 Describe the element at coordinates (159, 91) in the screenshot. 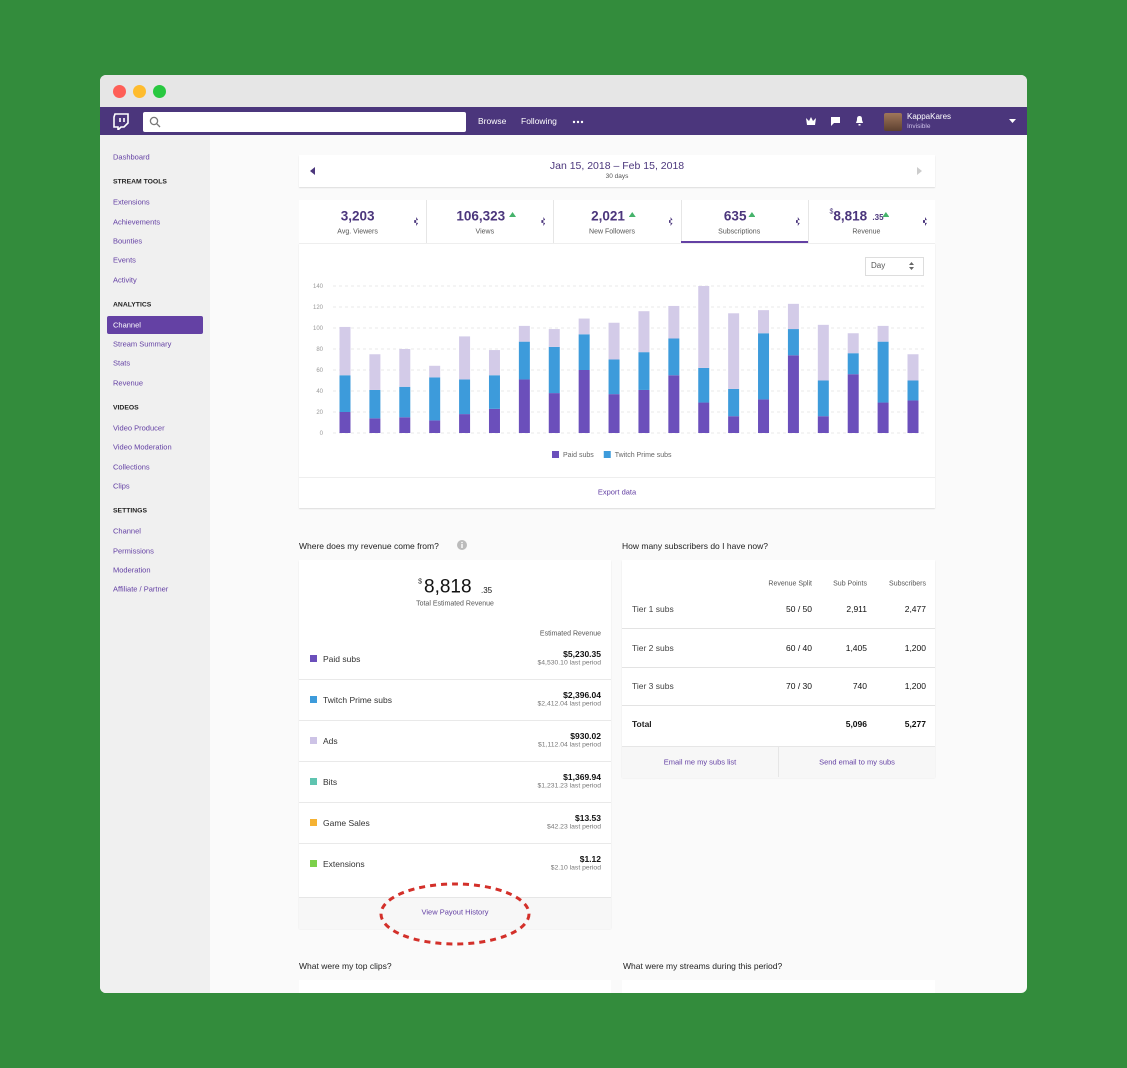

I see `zoom-button` at that location.